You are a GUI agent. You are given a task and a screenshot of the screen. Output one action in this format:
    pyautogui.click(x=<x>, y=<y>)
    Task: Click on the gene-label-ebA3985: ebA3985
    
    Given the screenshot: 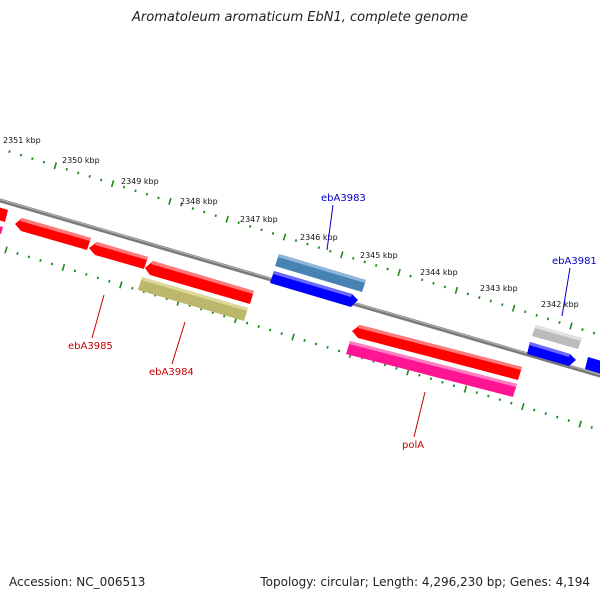 What is the action you would take?
    pyautogui.click(x=90, y=346)
    